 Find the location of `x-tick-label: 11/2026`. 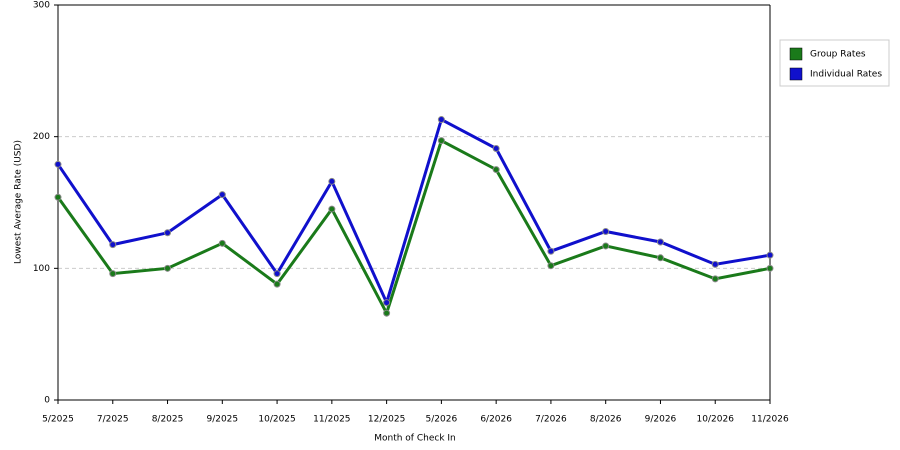

x-tick-label: 11/2026 is located at coordinates (770, 420).